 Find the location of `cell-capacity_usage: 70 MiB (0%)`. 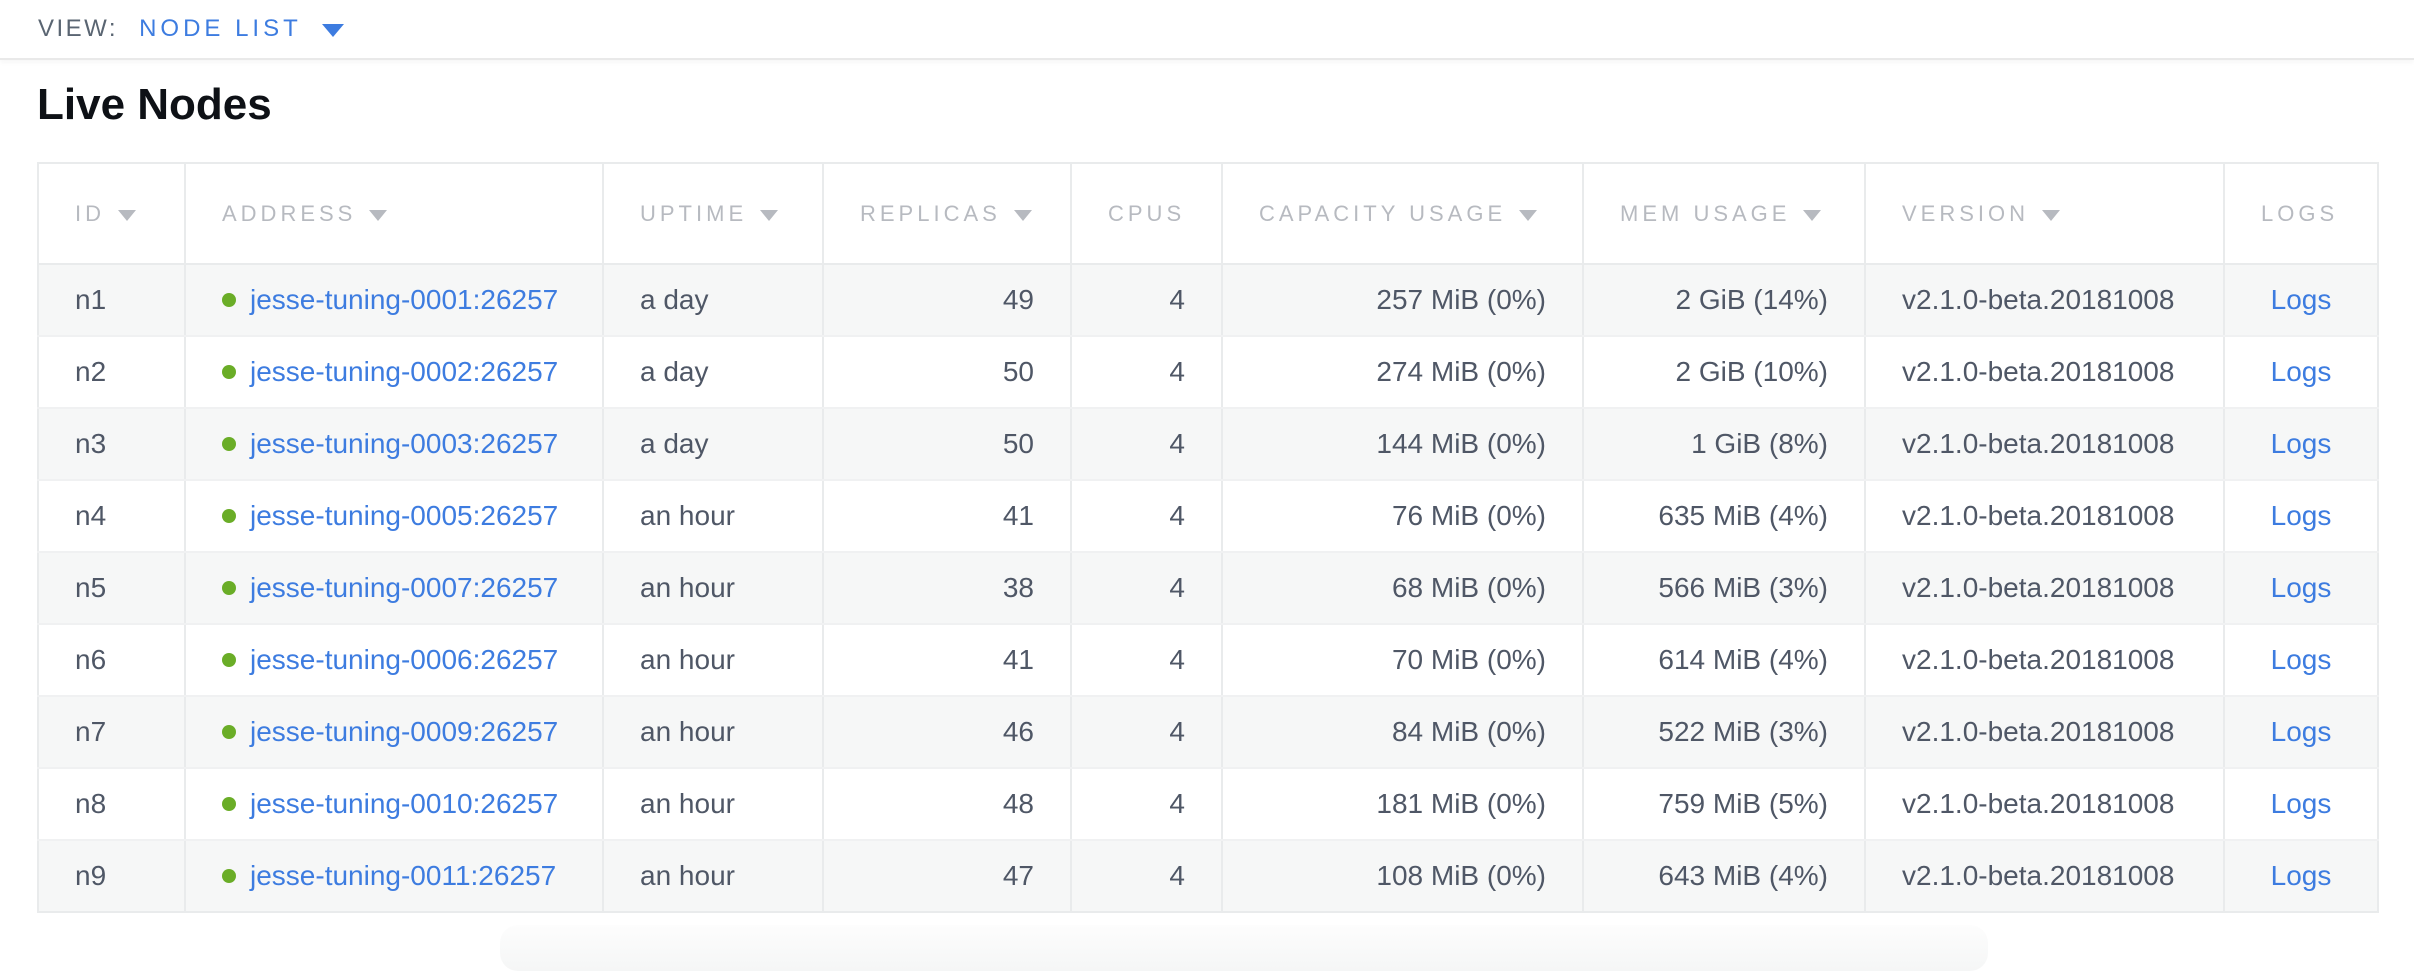

cell-capacity_usage: 70 MiB (0%) is located at coordinates (1402, 660).